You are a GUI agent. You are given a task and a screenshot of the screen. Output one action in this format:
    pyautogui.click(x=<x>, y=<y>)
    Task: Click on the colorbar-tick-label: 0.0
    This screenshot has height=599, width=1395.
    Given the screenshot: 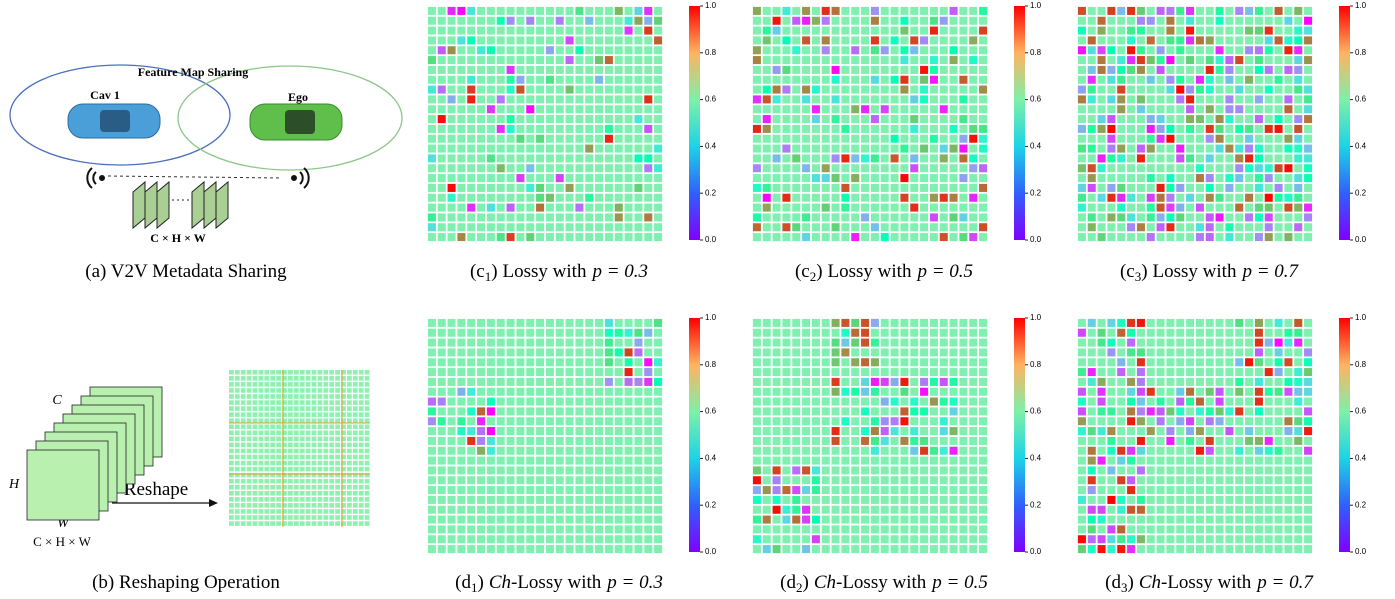 What is the action you would take?
    pyautogui.click(x=1361, y=239)
    